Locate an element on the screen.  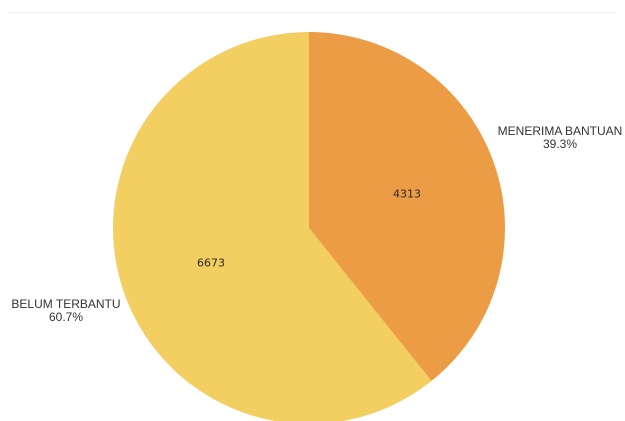
data-label-menerima-bantuan: 4313 is located at coordinates (407, 194).